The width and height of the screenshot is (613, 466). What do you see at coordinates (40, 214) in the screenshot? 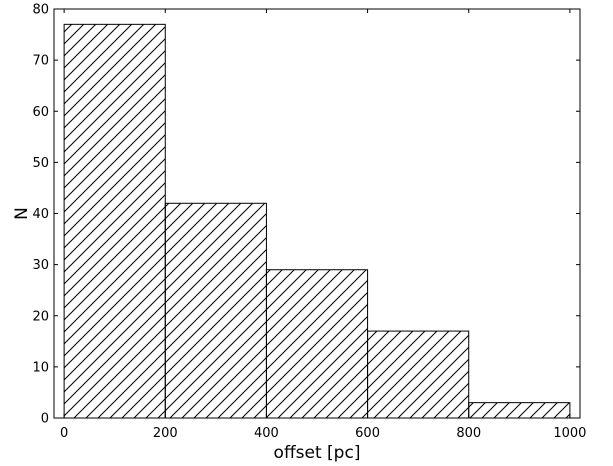
I see `y-tick-label: 40` at bounding box center [40, 214].